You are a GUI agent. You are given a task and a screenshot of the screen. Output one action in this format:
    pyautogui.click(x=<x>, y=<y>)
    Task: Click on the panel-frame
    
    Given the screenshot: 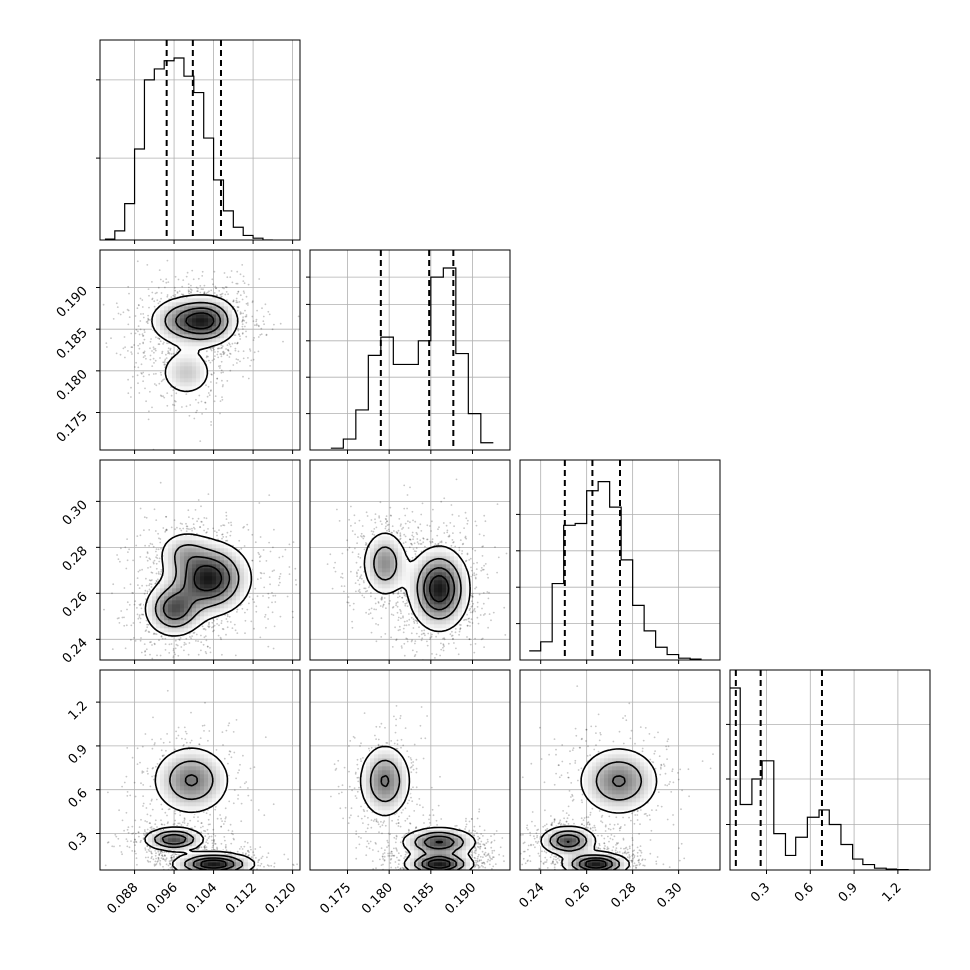 What is the action you would take?
    pyautogui.click(x=200, y=140)
    